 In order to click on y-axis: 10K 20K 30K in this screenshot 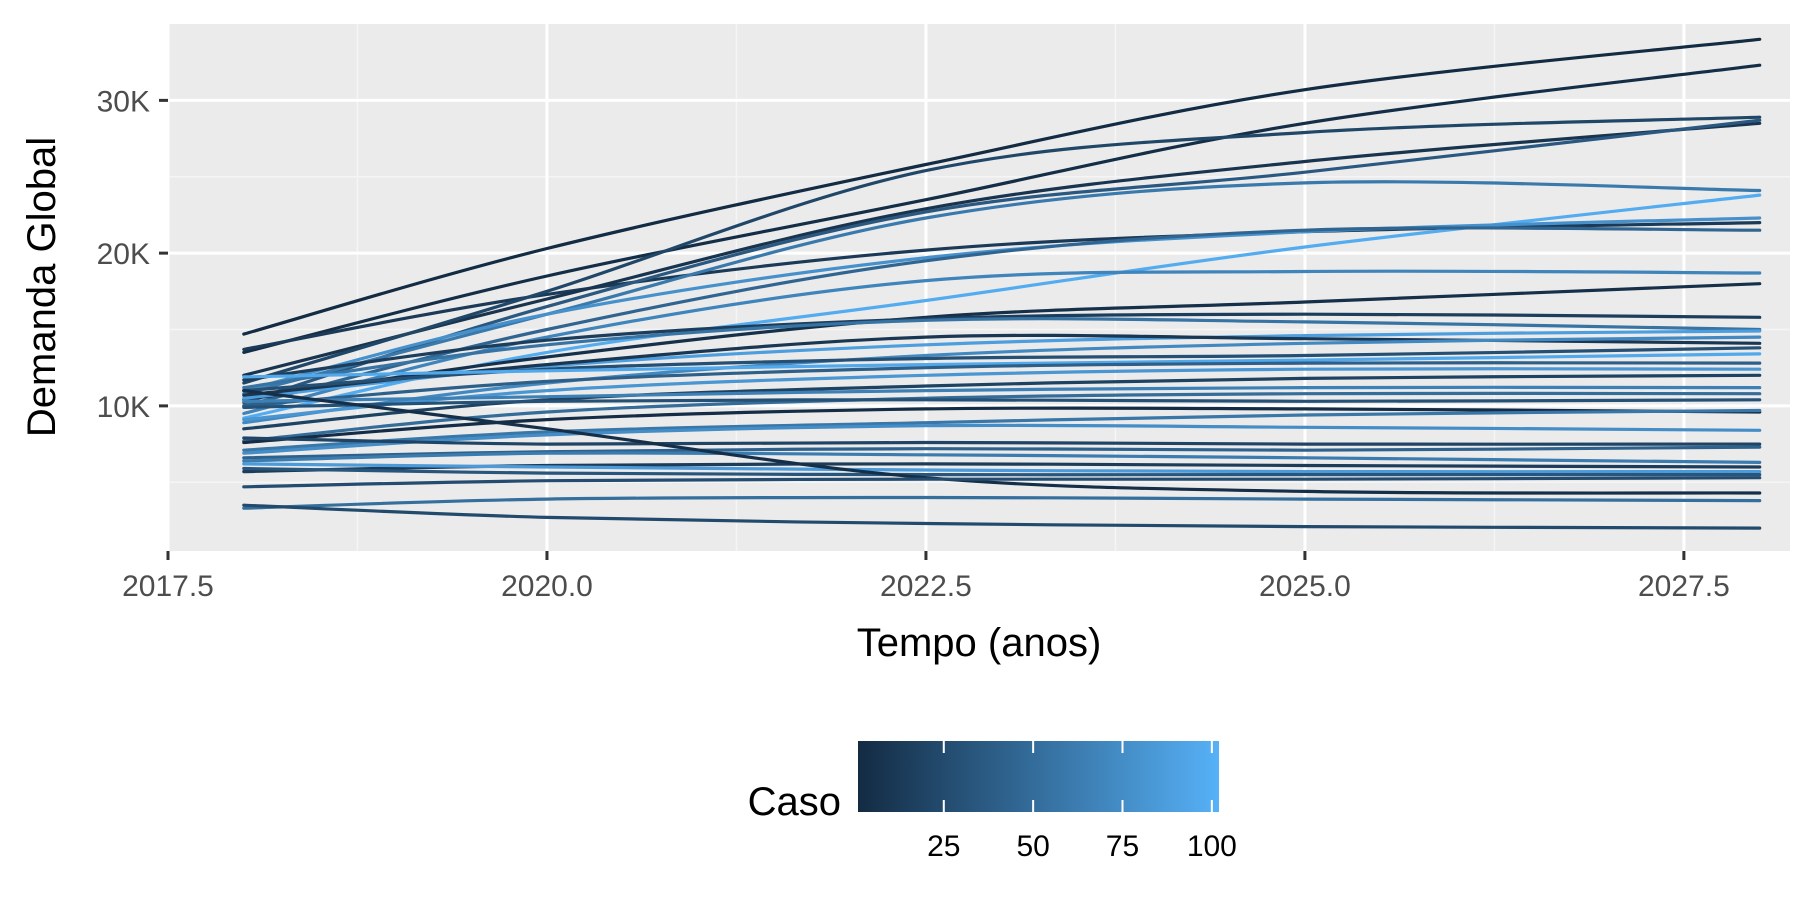, I will do `click(132, 254)`.